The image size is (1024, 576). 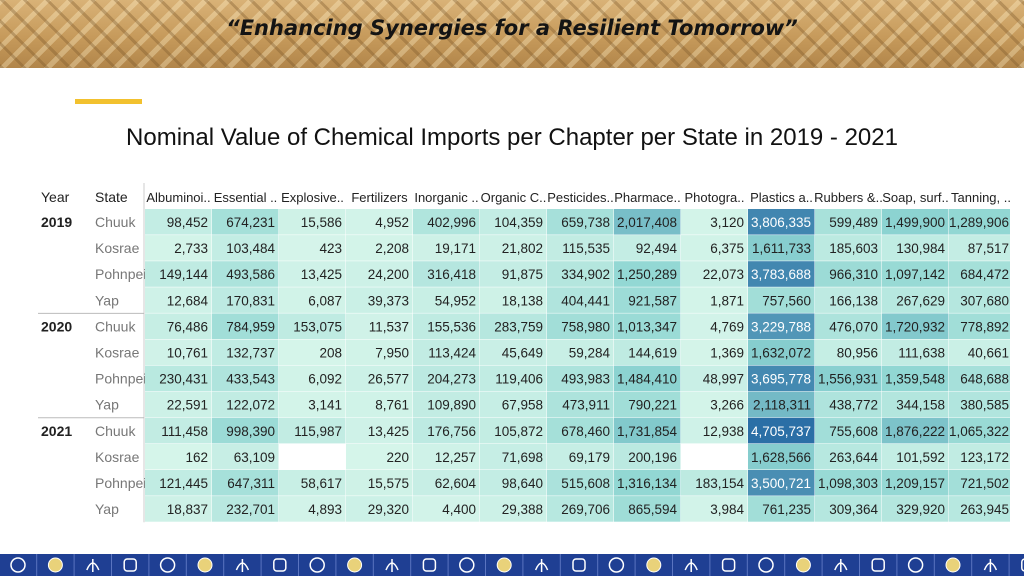 I want to click on heatmap-value-label: 316,418, so click(x=451, y=274).